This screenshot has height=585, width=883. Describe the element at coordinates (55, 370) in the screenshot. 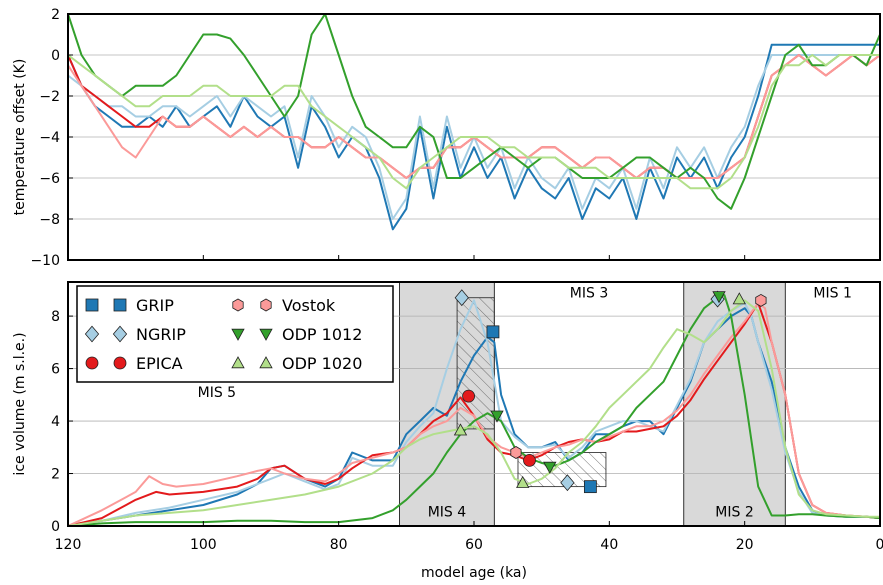

I see `ice-volume-y-tick-label: 6` at that location.